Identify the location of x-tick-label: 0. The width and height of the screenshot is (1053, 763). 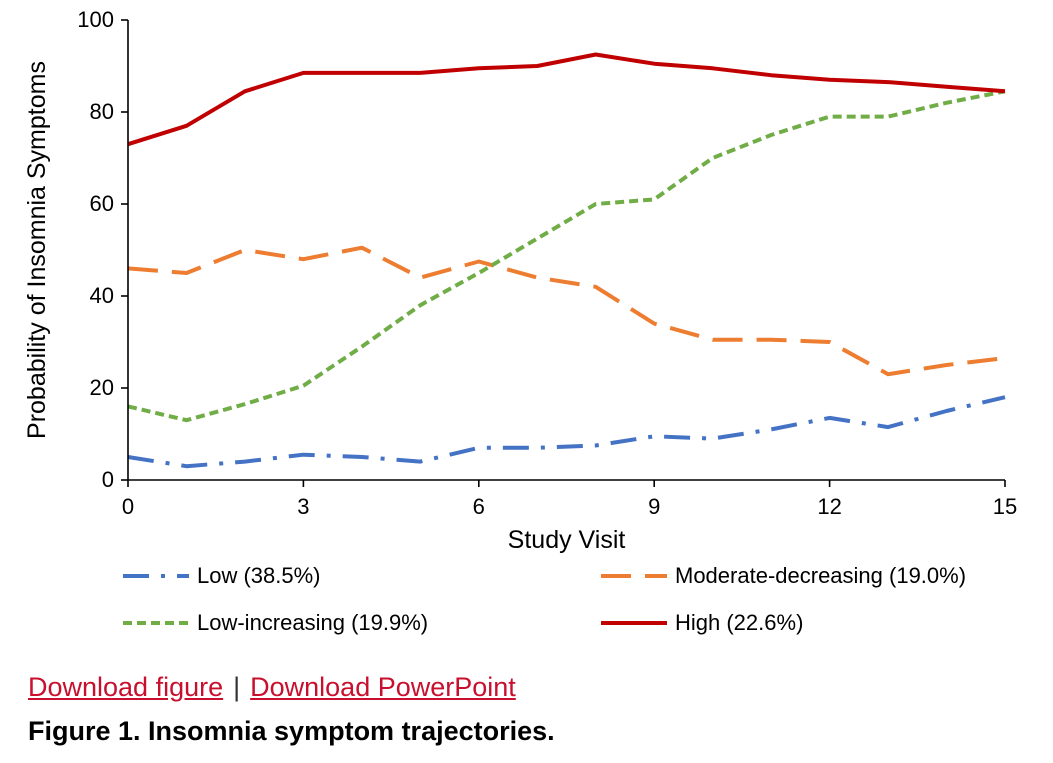
(128, 506).